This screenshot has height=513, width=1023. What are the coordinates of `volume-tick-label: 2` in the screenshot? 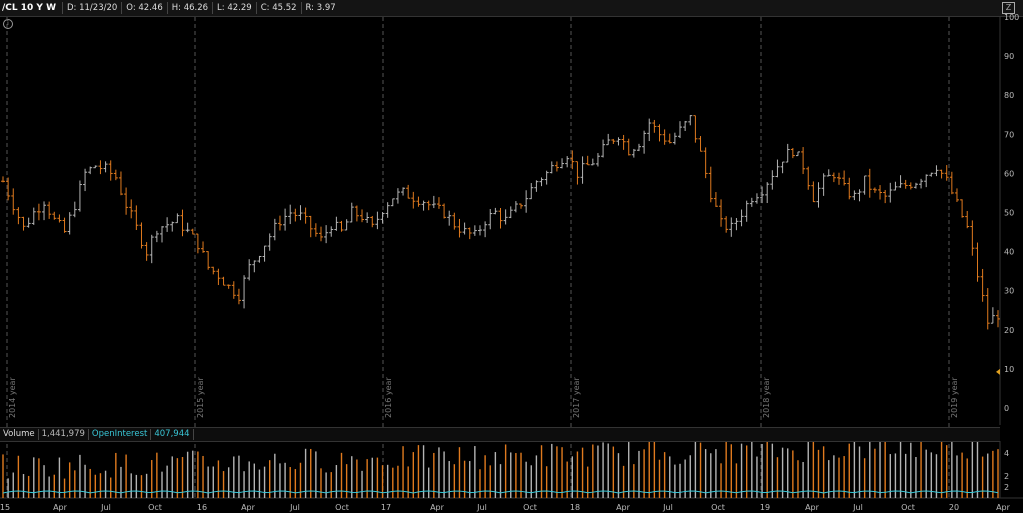 It's located at (1006, 476).